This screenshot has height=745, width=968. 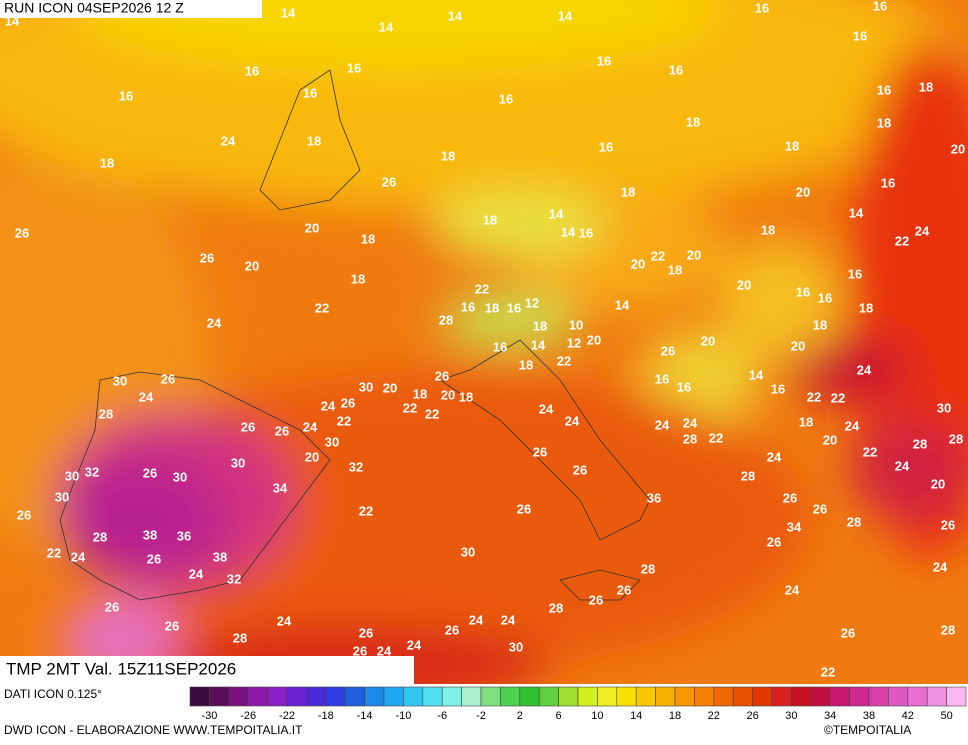 What do you see at coordinates (365, 716) in the screenshot?
I see `colorbar-tick-label: -14` at bounding box center [365, 716].